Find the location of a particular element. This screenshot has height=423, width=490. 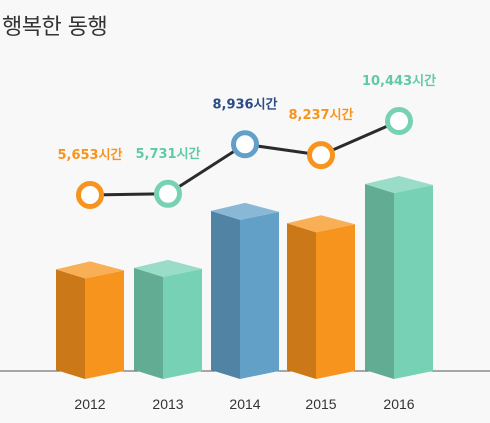

bar-front-2012 is located at coordinates (104, 324).